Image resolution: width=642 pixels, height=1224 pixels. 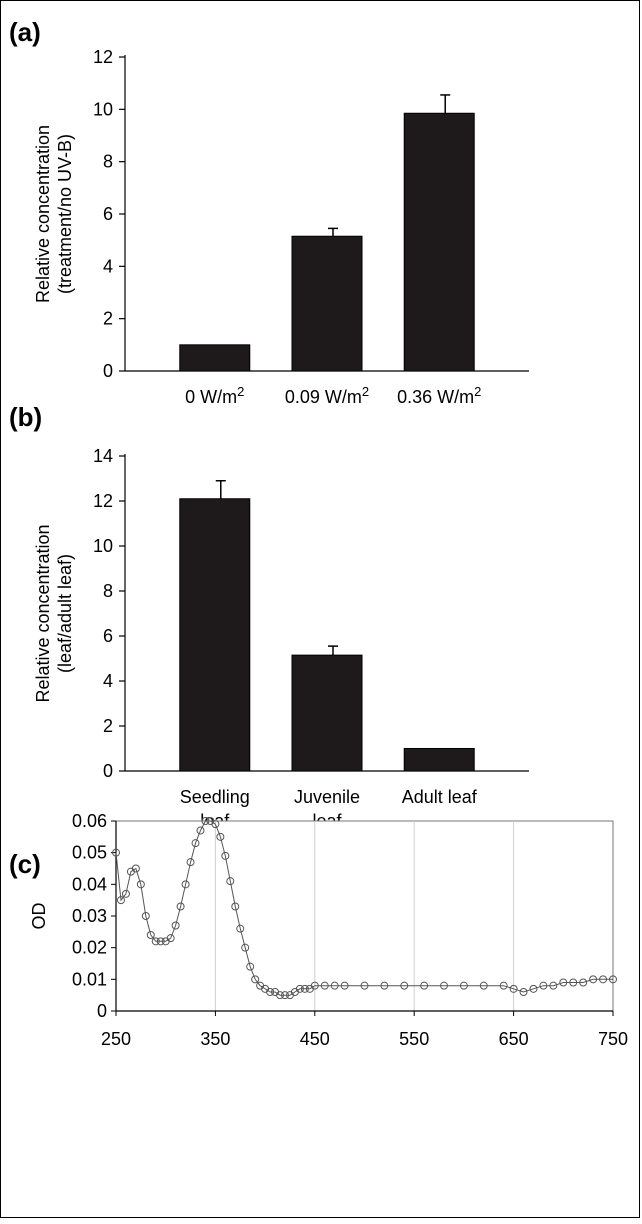 I want to click on x-tick-label: 550, so click(x=414, y=1039).